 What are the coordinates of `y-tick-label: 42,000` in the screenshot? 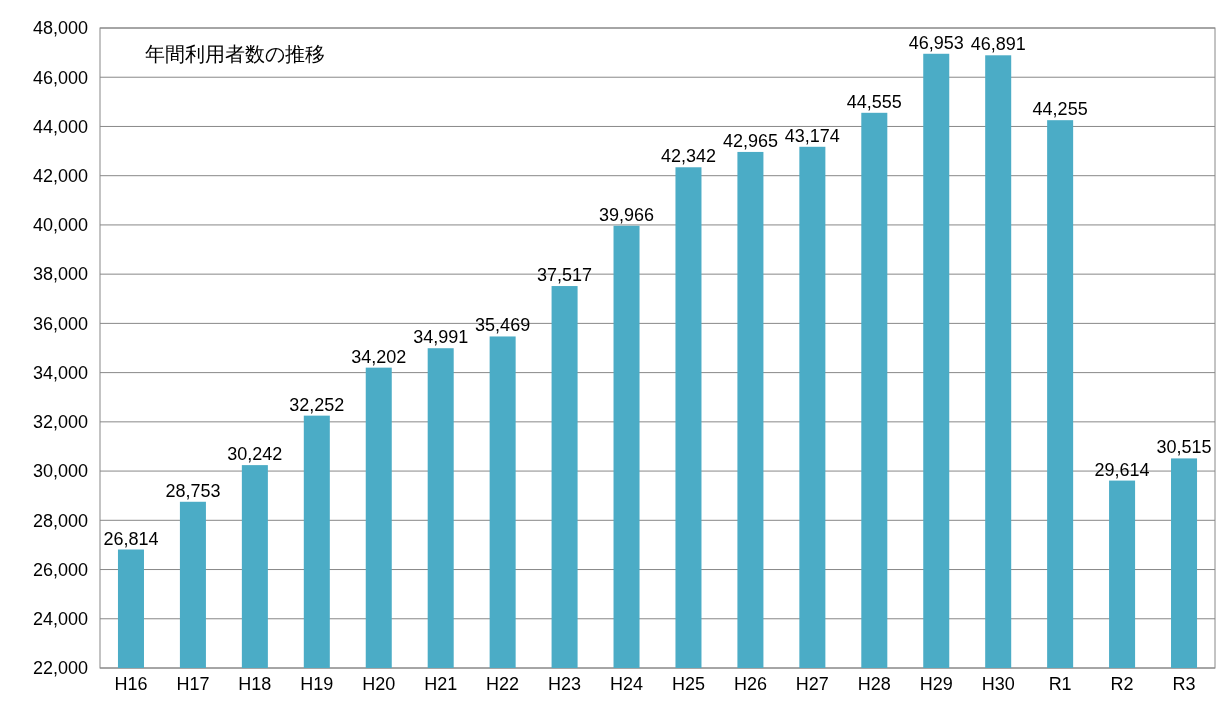 It's located at (60, 175).